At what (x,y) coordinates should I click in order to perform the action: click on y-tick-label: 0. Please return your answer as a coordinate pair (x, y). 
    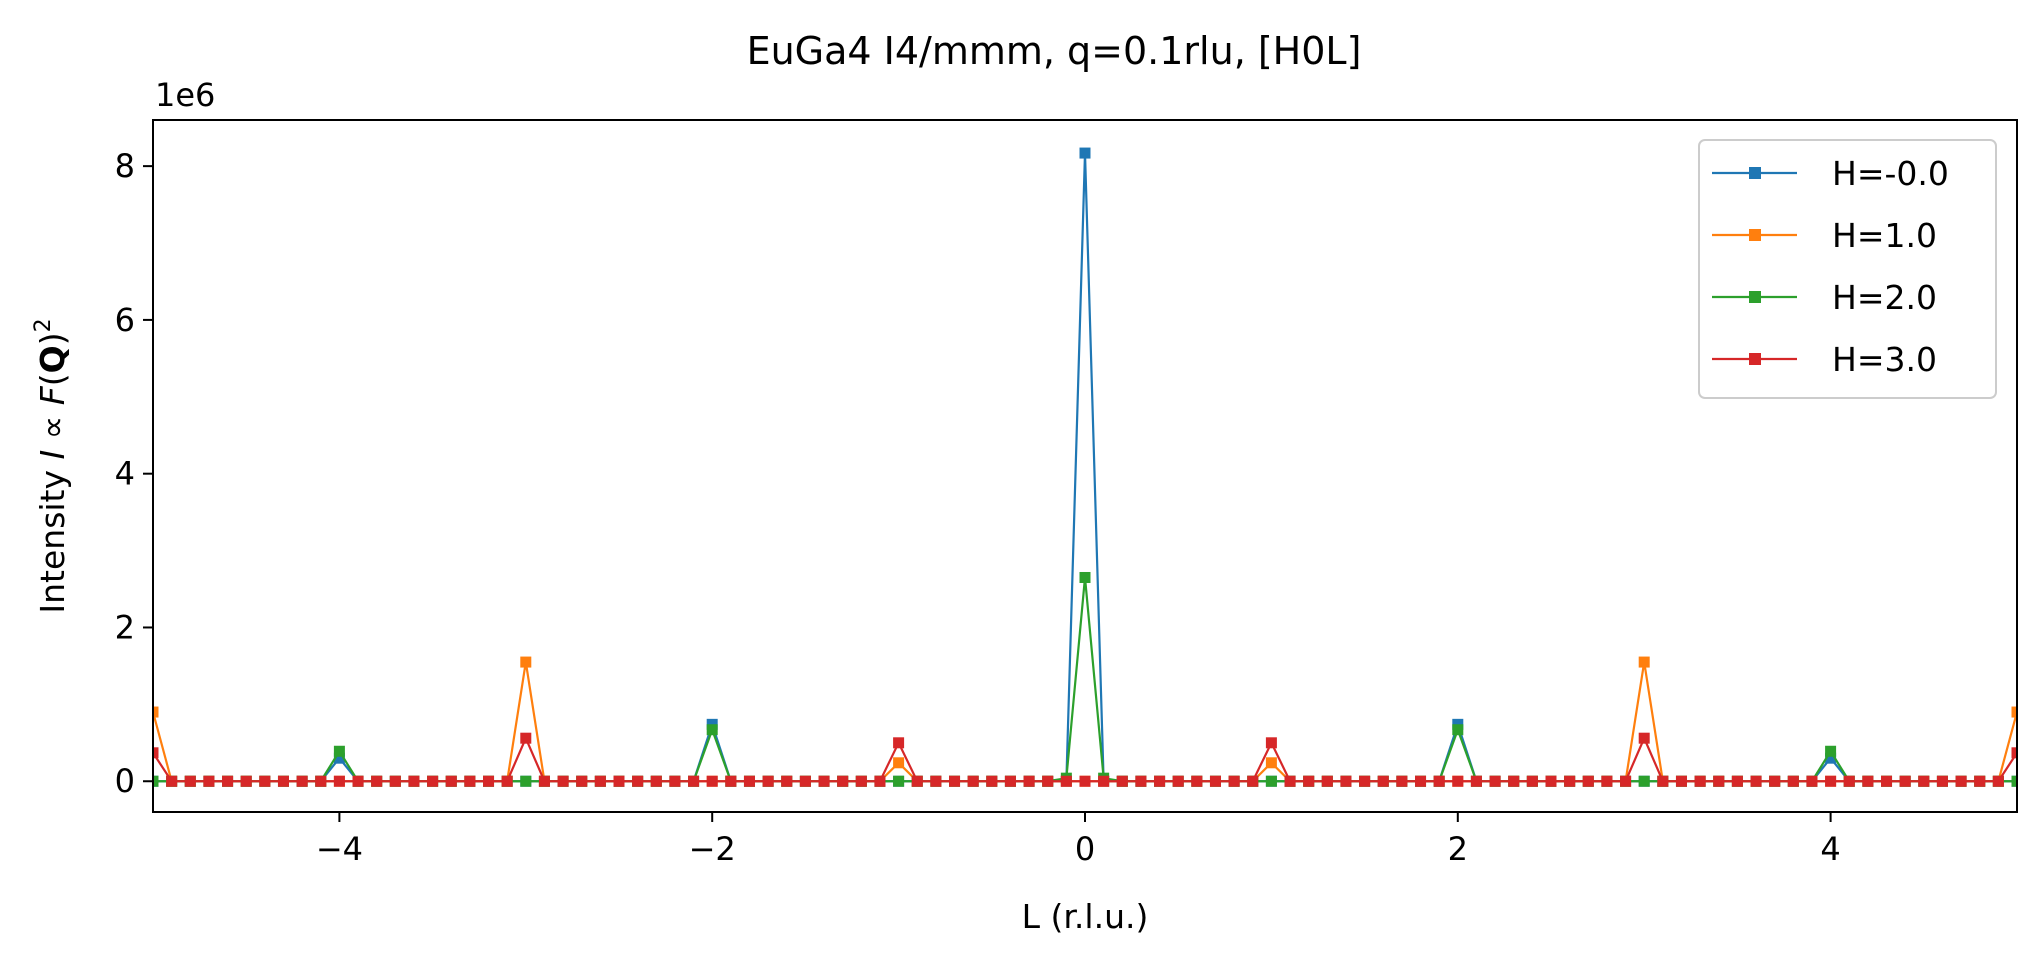
    Looking at the image, I should click on (125, 781).